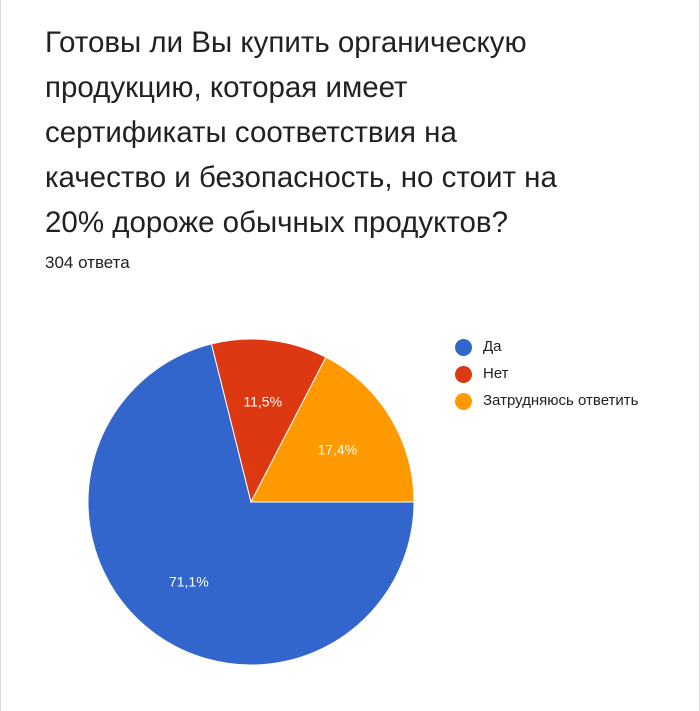 The image size is (700, 711). Describe the element at coordinates (337, 449) in the screenshot. I see `pie-slice-label-3: 17,4%` at that location.